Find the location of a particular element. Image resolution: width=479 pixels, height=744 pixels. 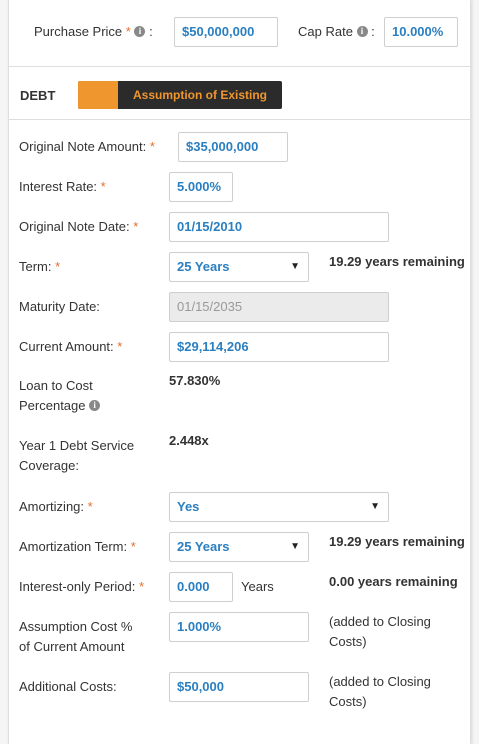

original-note-date-label-group: Original Note Date: * is located at coordinates (78, 227).